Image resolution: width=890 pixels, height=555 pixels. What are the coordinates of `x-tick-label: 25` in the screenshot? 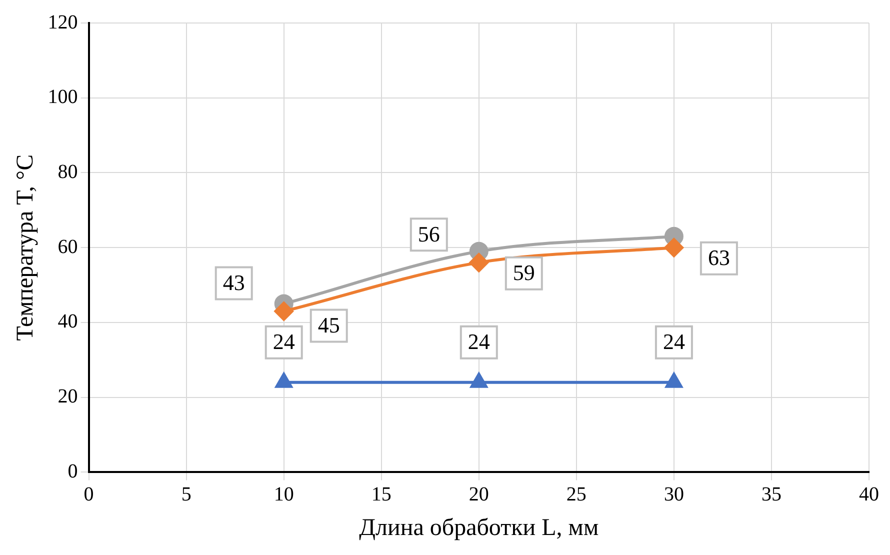 It's located at (576, 494).